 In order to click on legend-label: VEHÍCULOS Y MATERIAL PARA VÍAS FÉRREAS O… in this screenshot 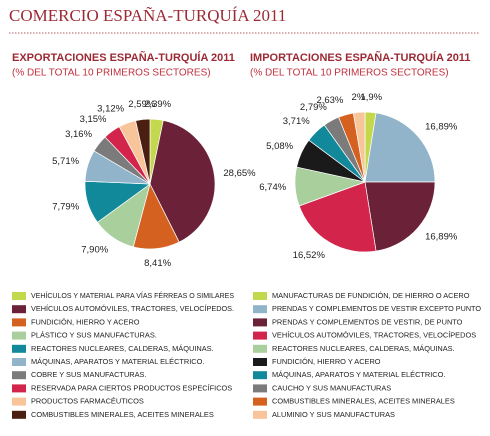, I will do `click(132, 295)`.